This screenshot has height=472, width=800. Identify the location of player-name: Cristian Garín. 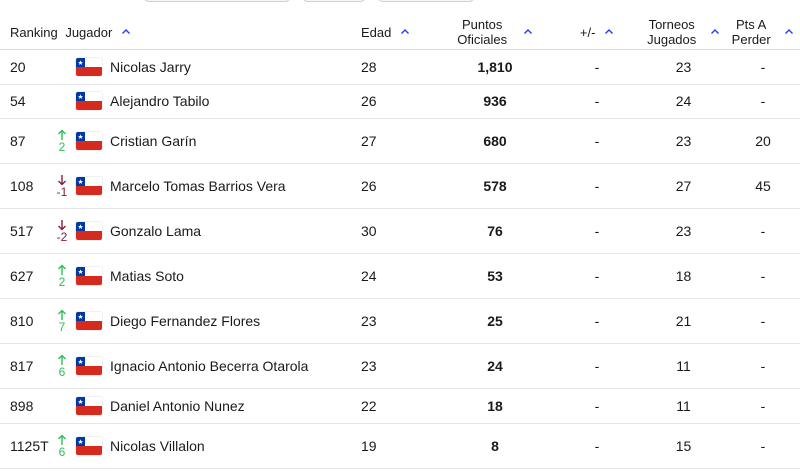
(153, 141).